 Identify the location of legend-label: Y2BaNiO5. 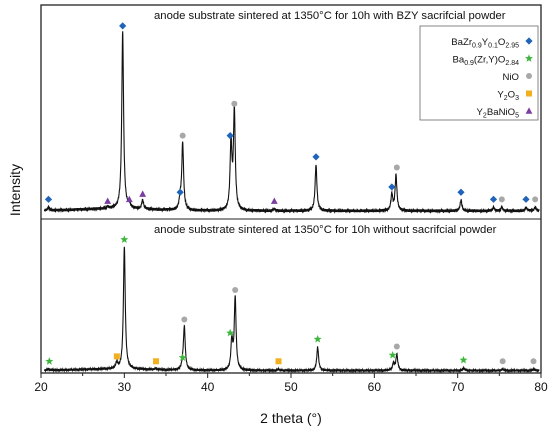
(498, 113).